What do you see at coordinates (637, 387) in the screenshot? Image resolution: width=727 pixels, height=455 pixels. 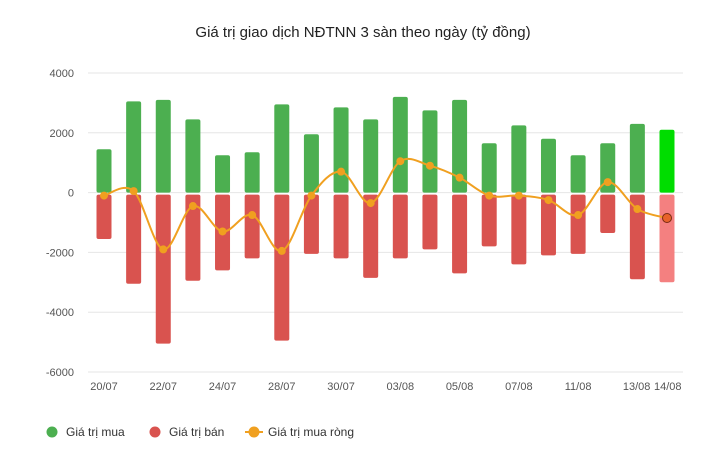 I see `x-tick-label: 13/08` at bounding box center [637, 387].